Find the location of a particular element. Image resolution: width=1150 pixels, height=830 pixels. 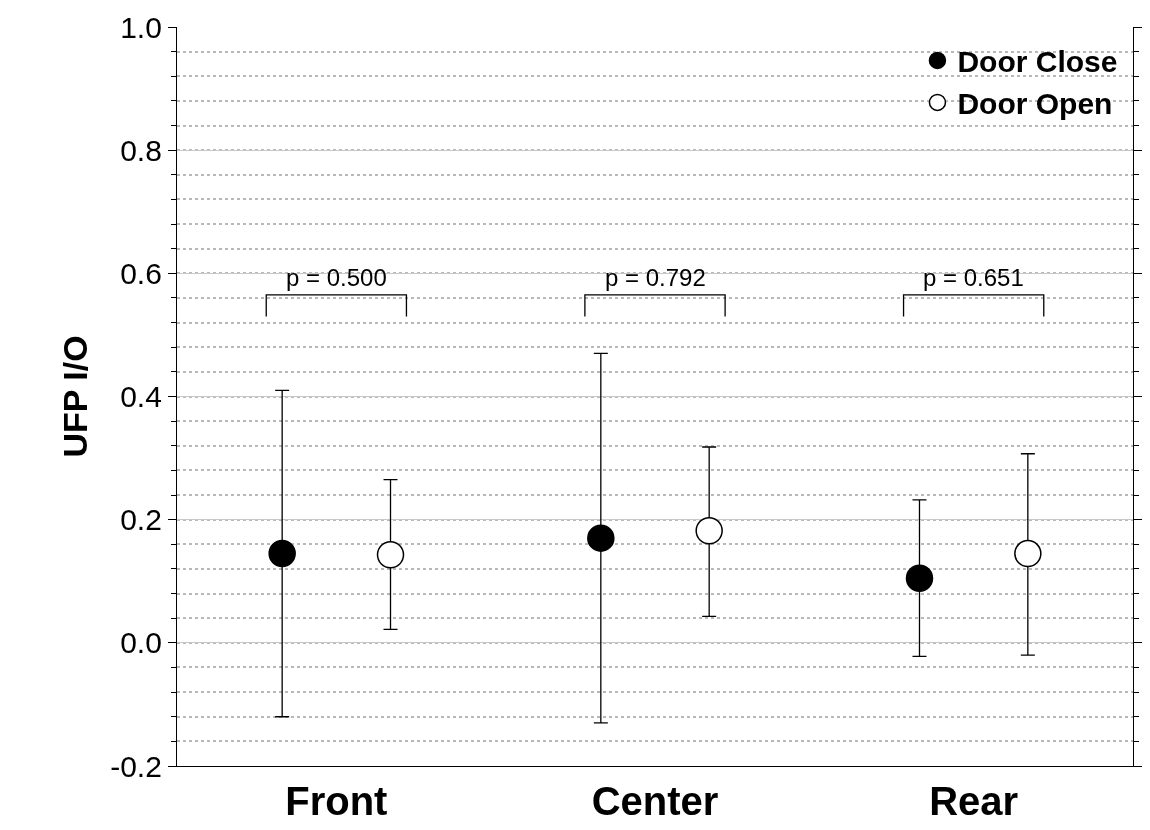

y-tick-label: 0.6 is located at coordinates (141, 273).